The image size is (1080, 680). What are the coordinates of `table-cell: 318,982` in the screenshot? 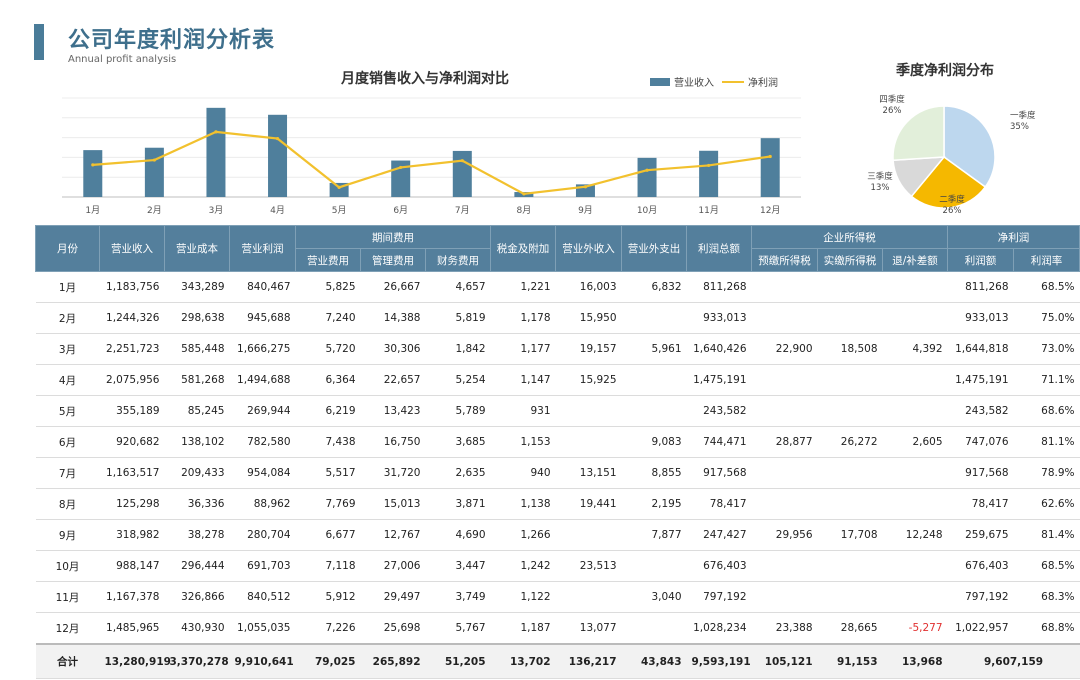 It's located at (132, 535).